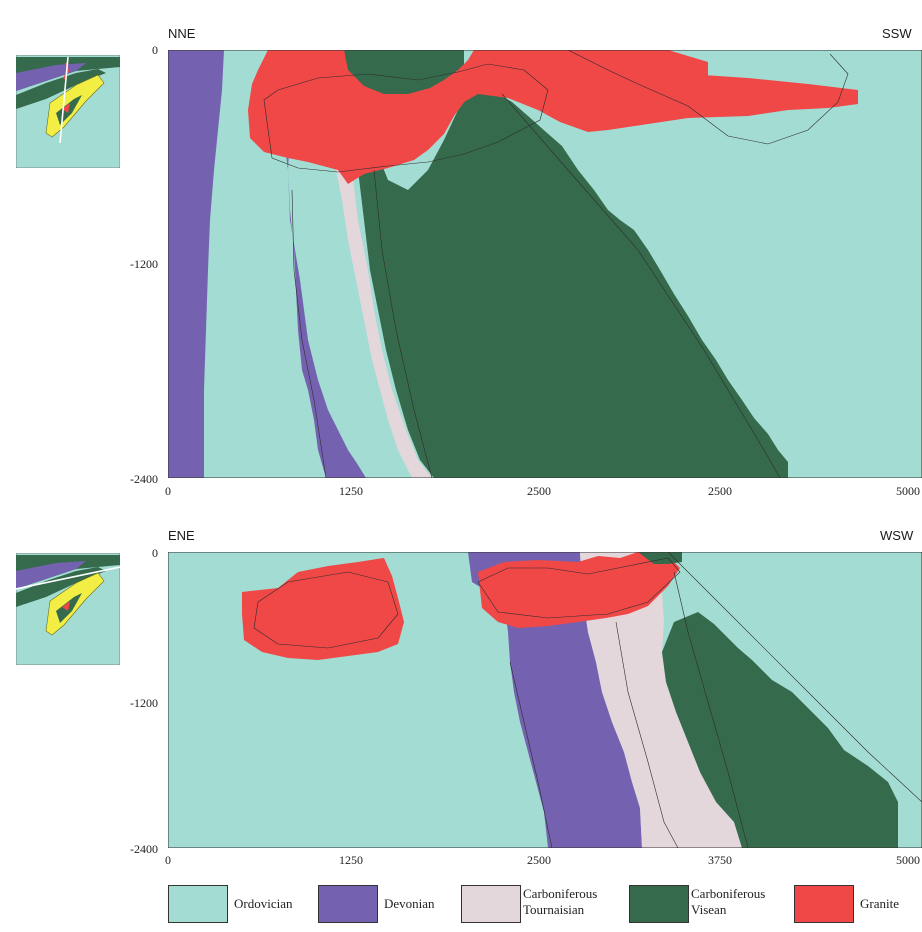 The height and width of the screenshot is (932, 922). I want to click on legend-label-visean-line2: Visean, so click(709, 909).